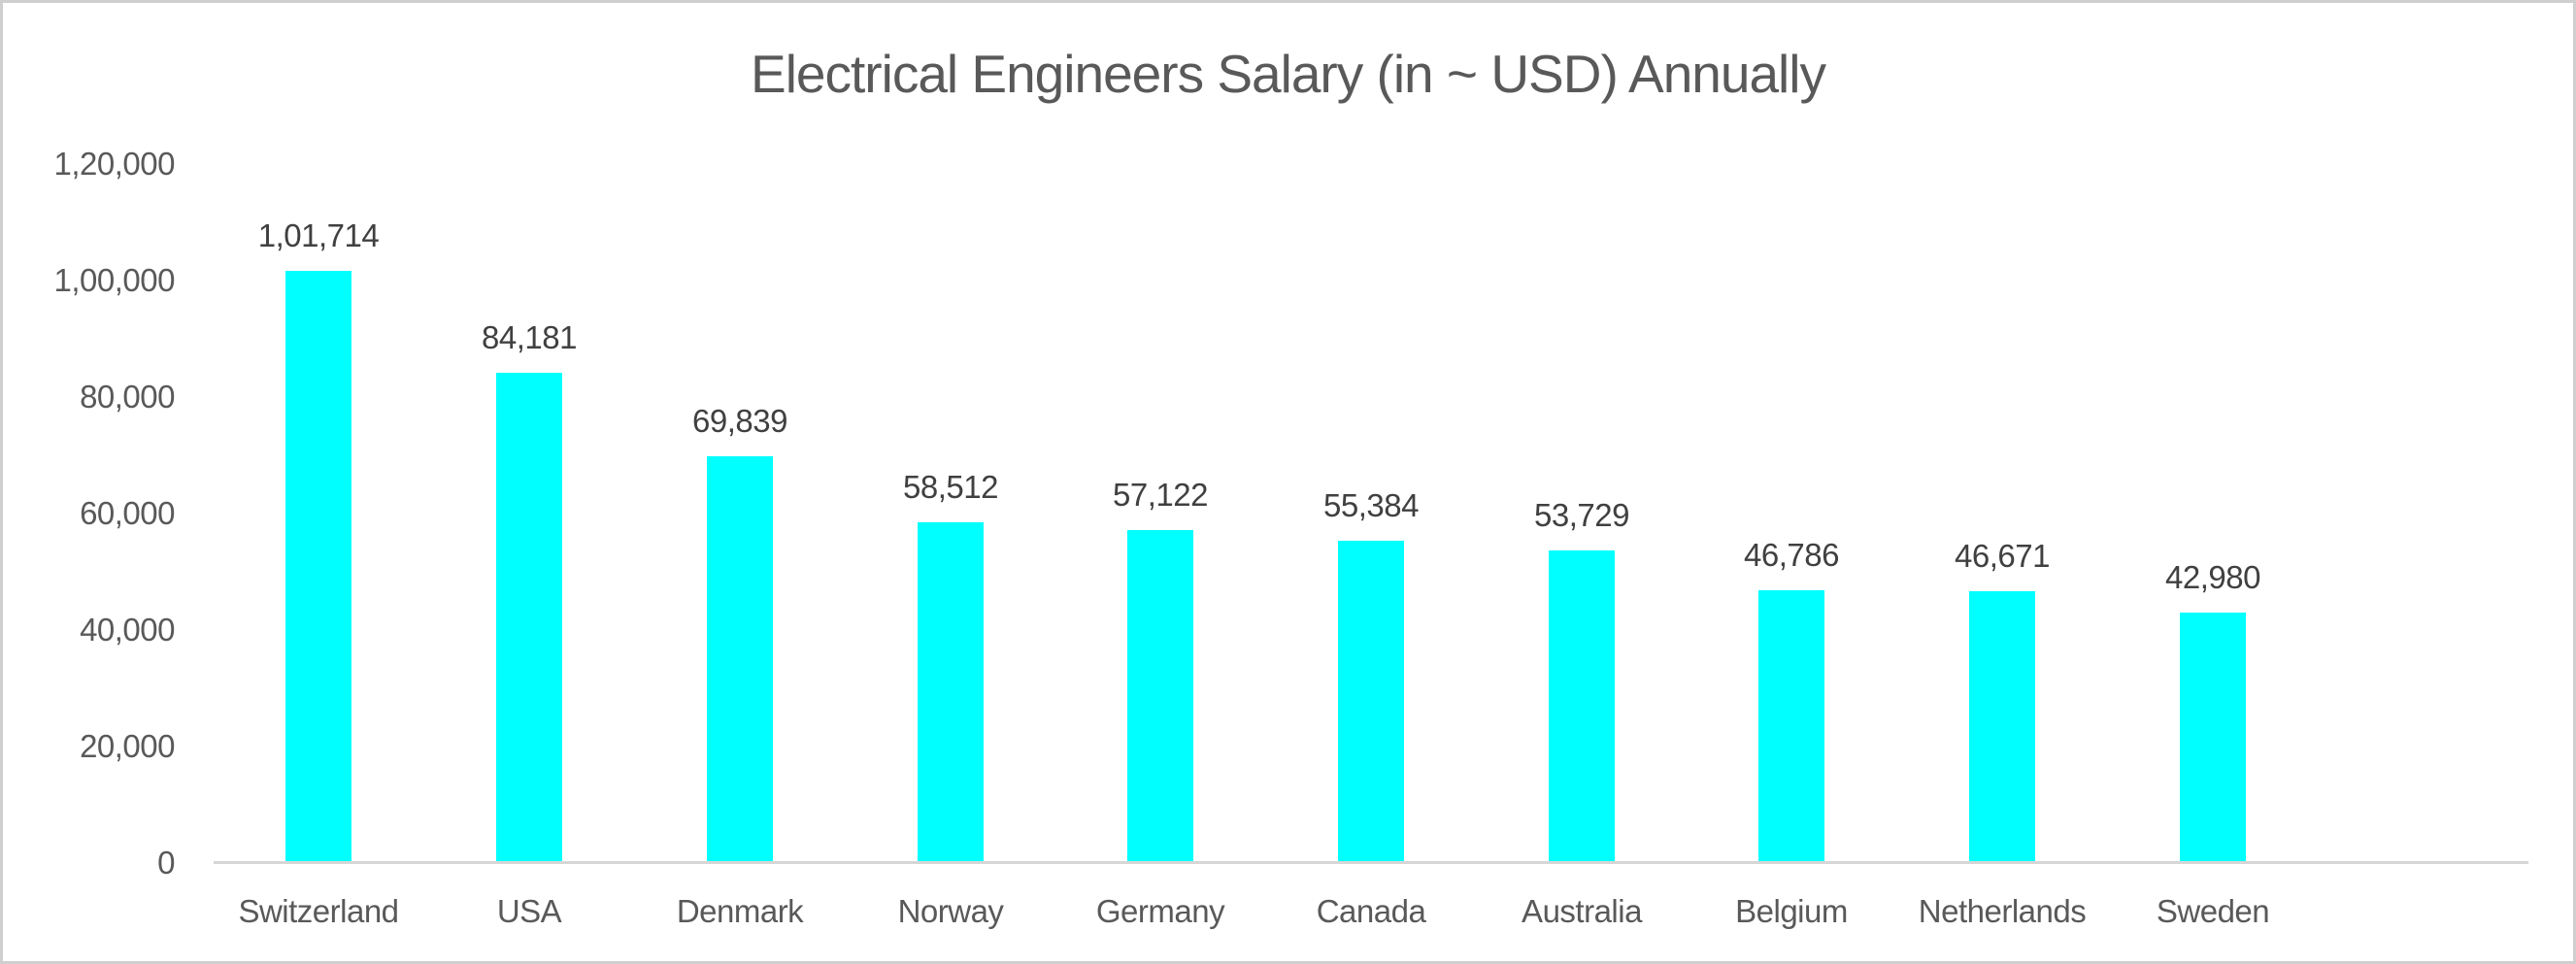  Describe the element at coordinates (1792, 555) in the screenshot. I see `data-label-belgium: 46,786` at that location.